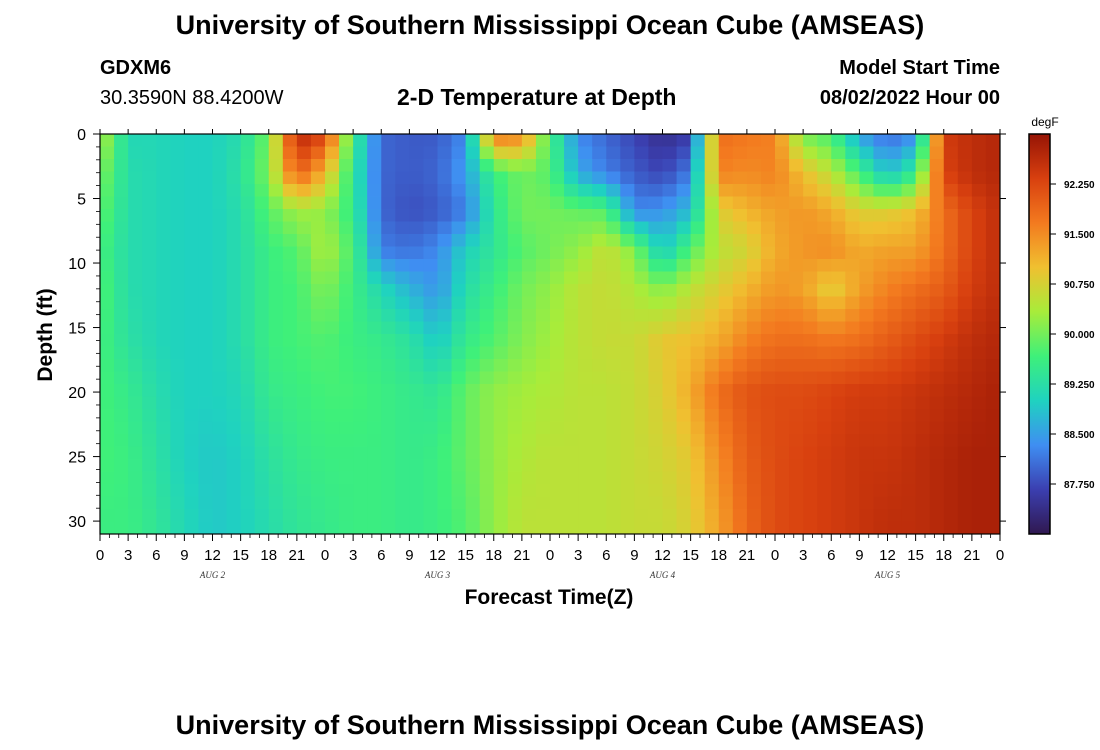  I want to click on colorbar-tick-label: 92.250, so click(1079, 185).